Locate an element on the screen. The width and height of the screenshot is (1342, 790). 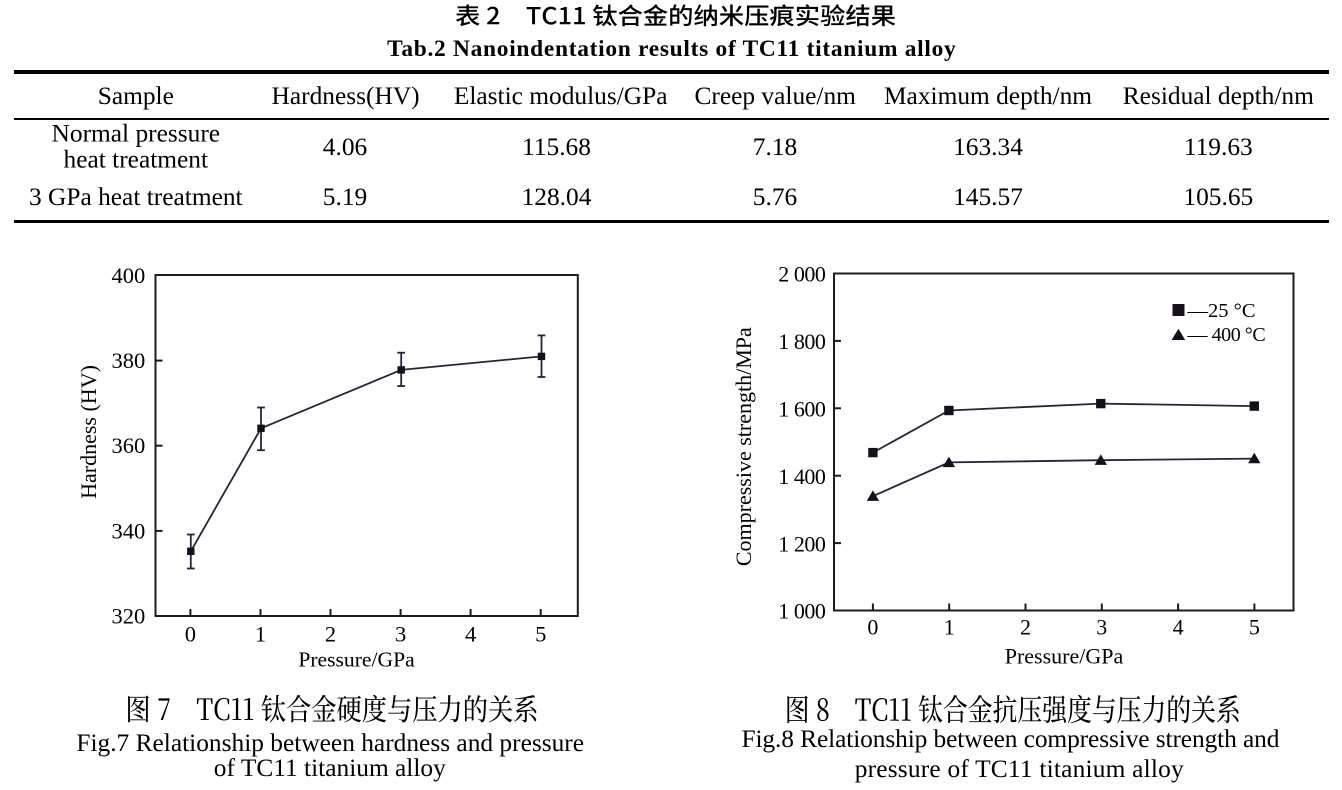
svg-text: —25 °C is located at coordinates (1221, 311).